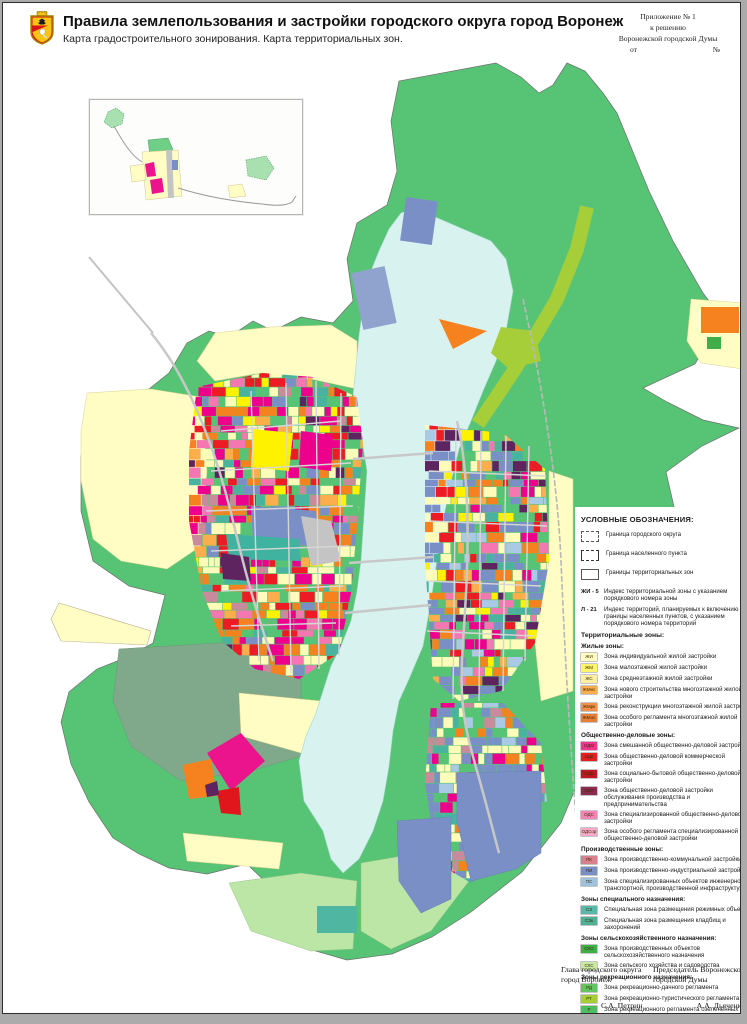  I want to click on zone-color-swatch: РД, so click(589, 988).